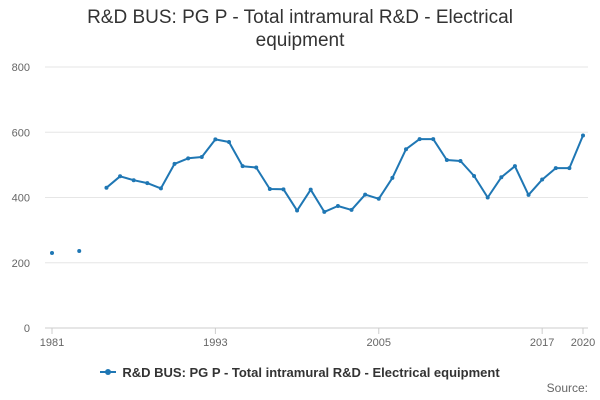 This screenshot has height=400, width=600. Describe the element at coordinates (379, 343) in the screenshot. I see `x-tick-label: 2005` at that location.